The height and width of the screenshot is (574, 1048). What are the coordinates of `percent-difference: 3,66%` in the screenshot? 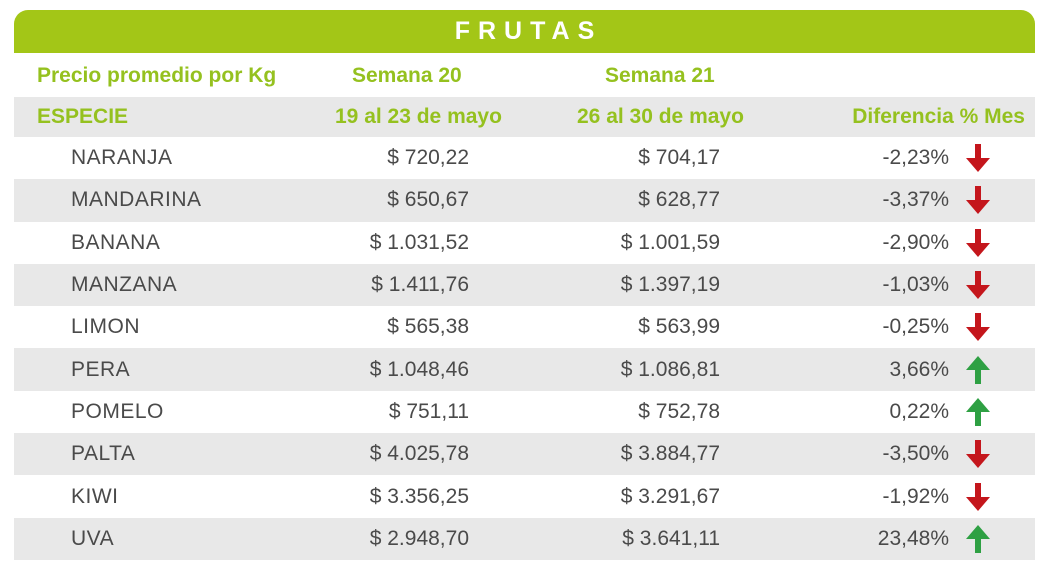 It's located at (919, 369).